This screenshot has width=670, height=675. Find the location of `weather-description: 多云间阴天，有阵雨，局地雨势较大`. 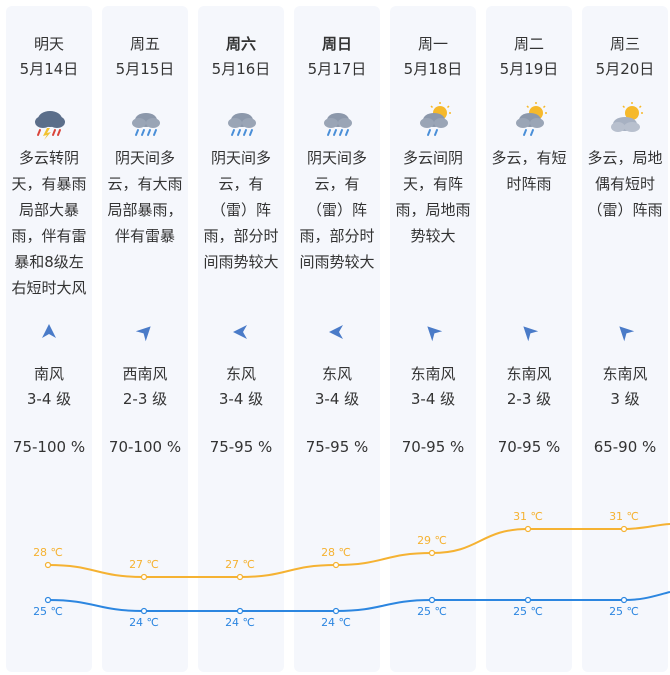

weather-description: 多云间阴天，有阵雨，局地雨势较大 is located at coordinates (433, 197).